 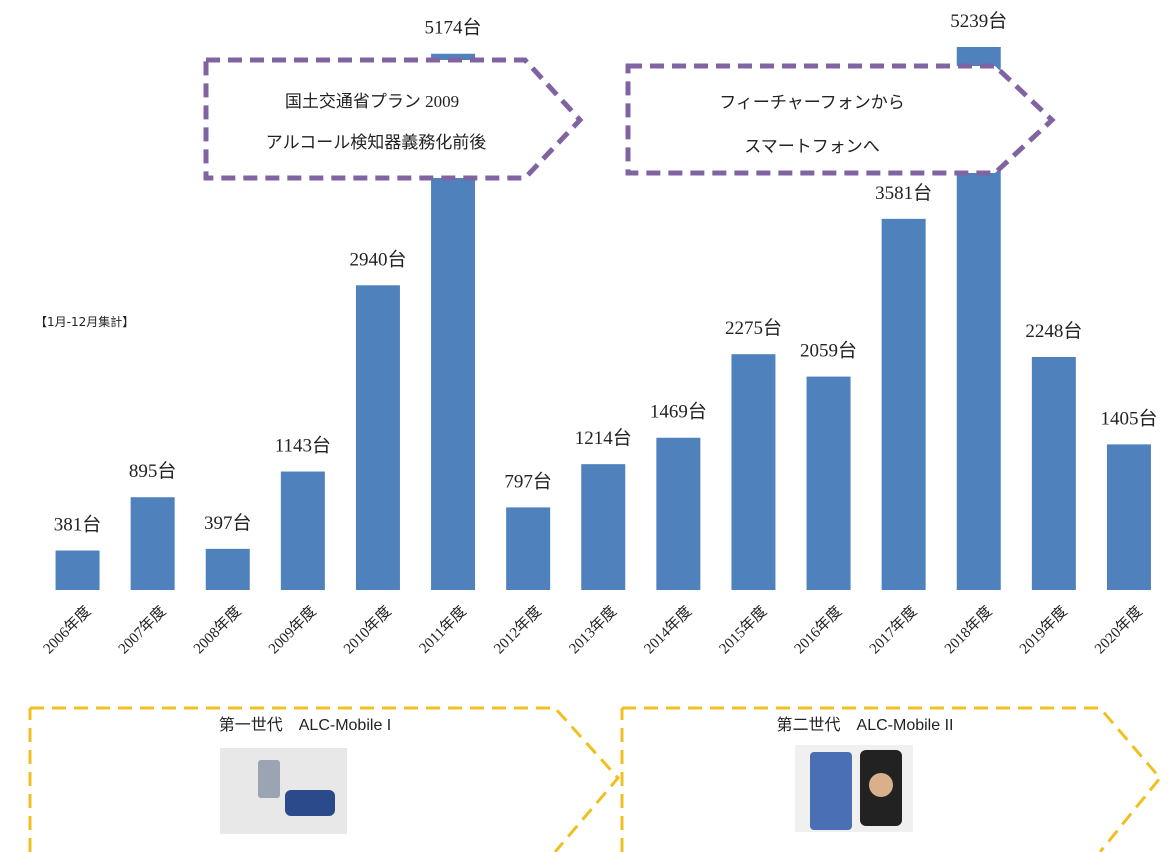 What do you see at coordinates (518, 630) in the screenshot?
I see `x-tick-label: 2012年度` at bounding box center [518, 630].